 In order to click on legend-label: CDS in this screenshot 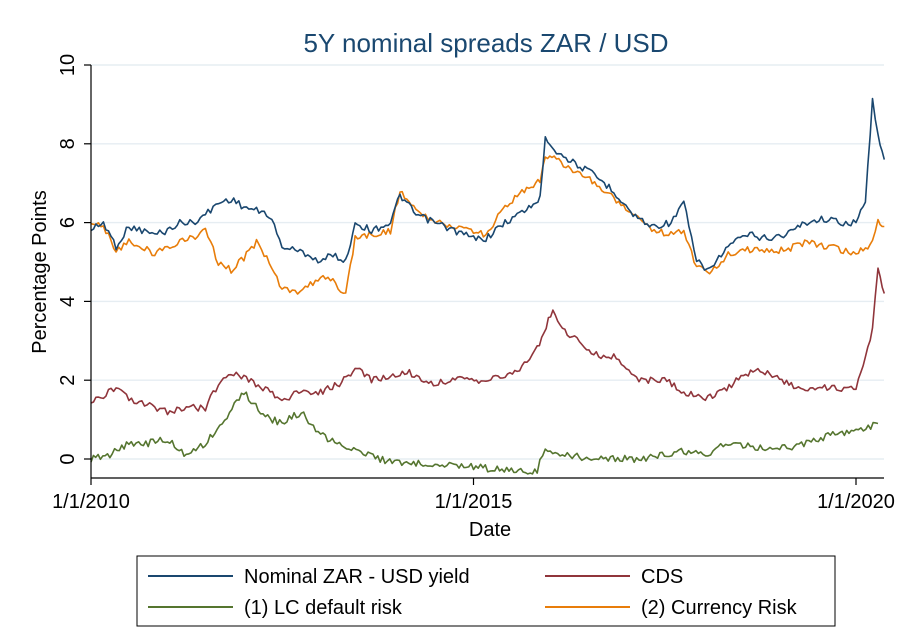, I will do `click(662, 577)`.